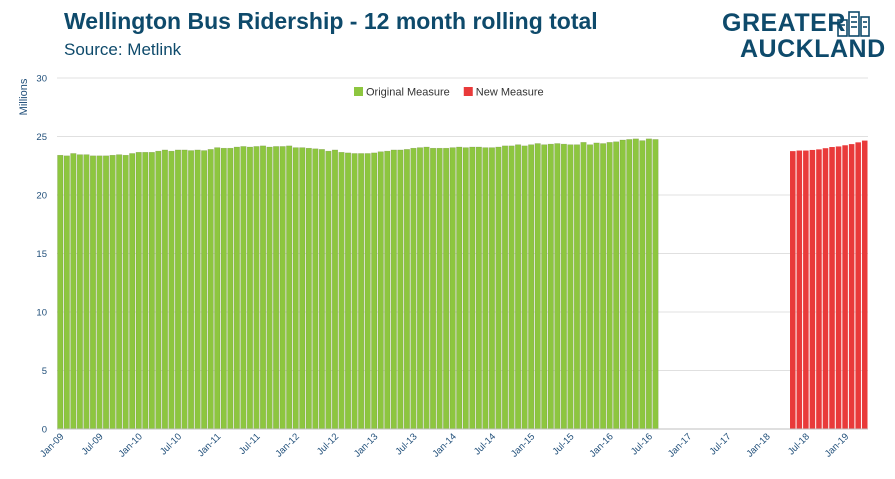 This screenshot has height=479, width=895. What do you see at coordinates (171, 444) in the screenshot?
I see `x-tick-label: Jul-10` at bounding box center [171, 444].